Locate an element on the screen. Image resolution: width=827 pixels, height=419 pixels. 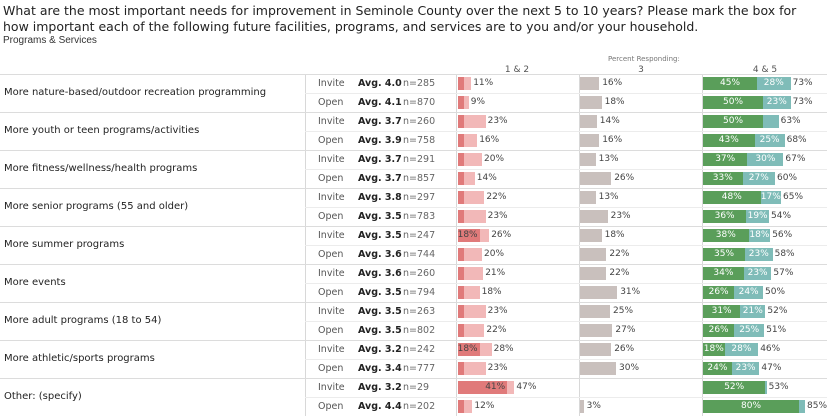
label-mid: 25% is located at coordinates (623, 311).